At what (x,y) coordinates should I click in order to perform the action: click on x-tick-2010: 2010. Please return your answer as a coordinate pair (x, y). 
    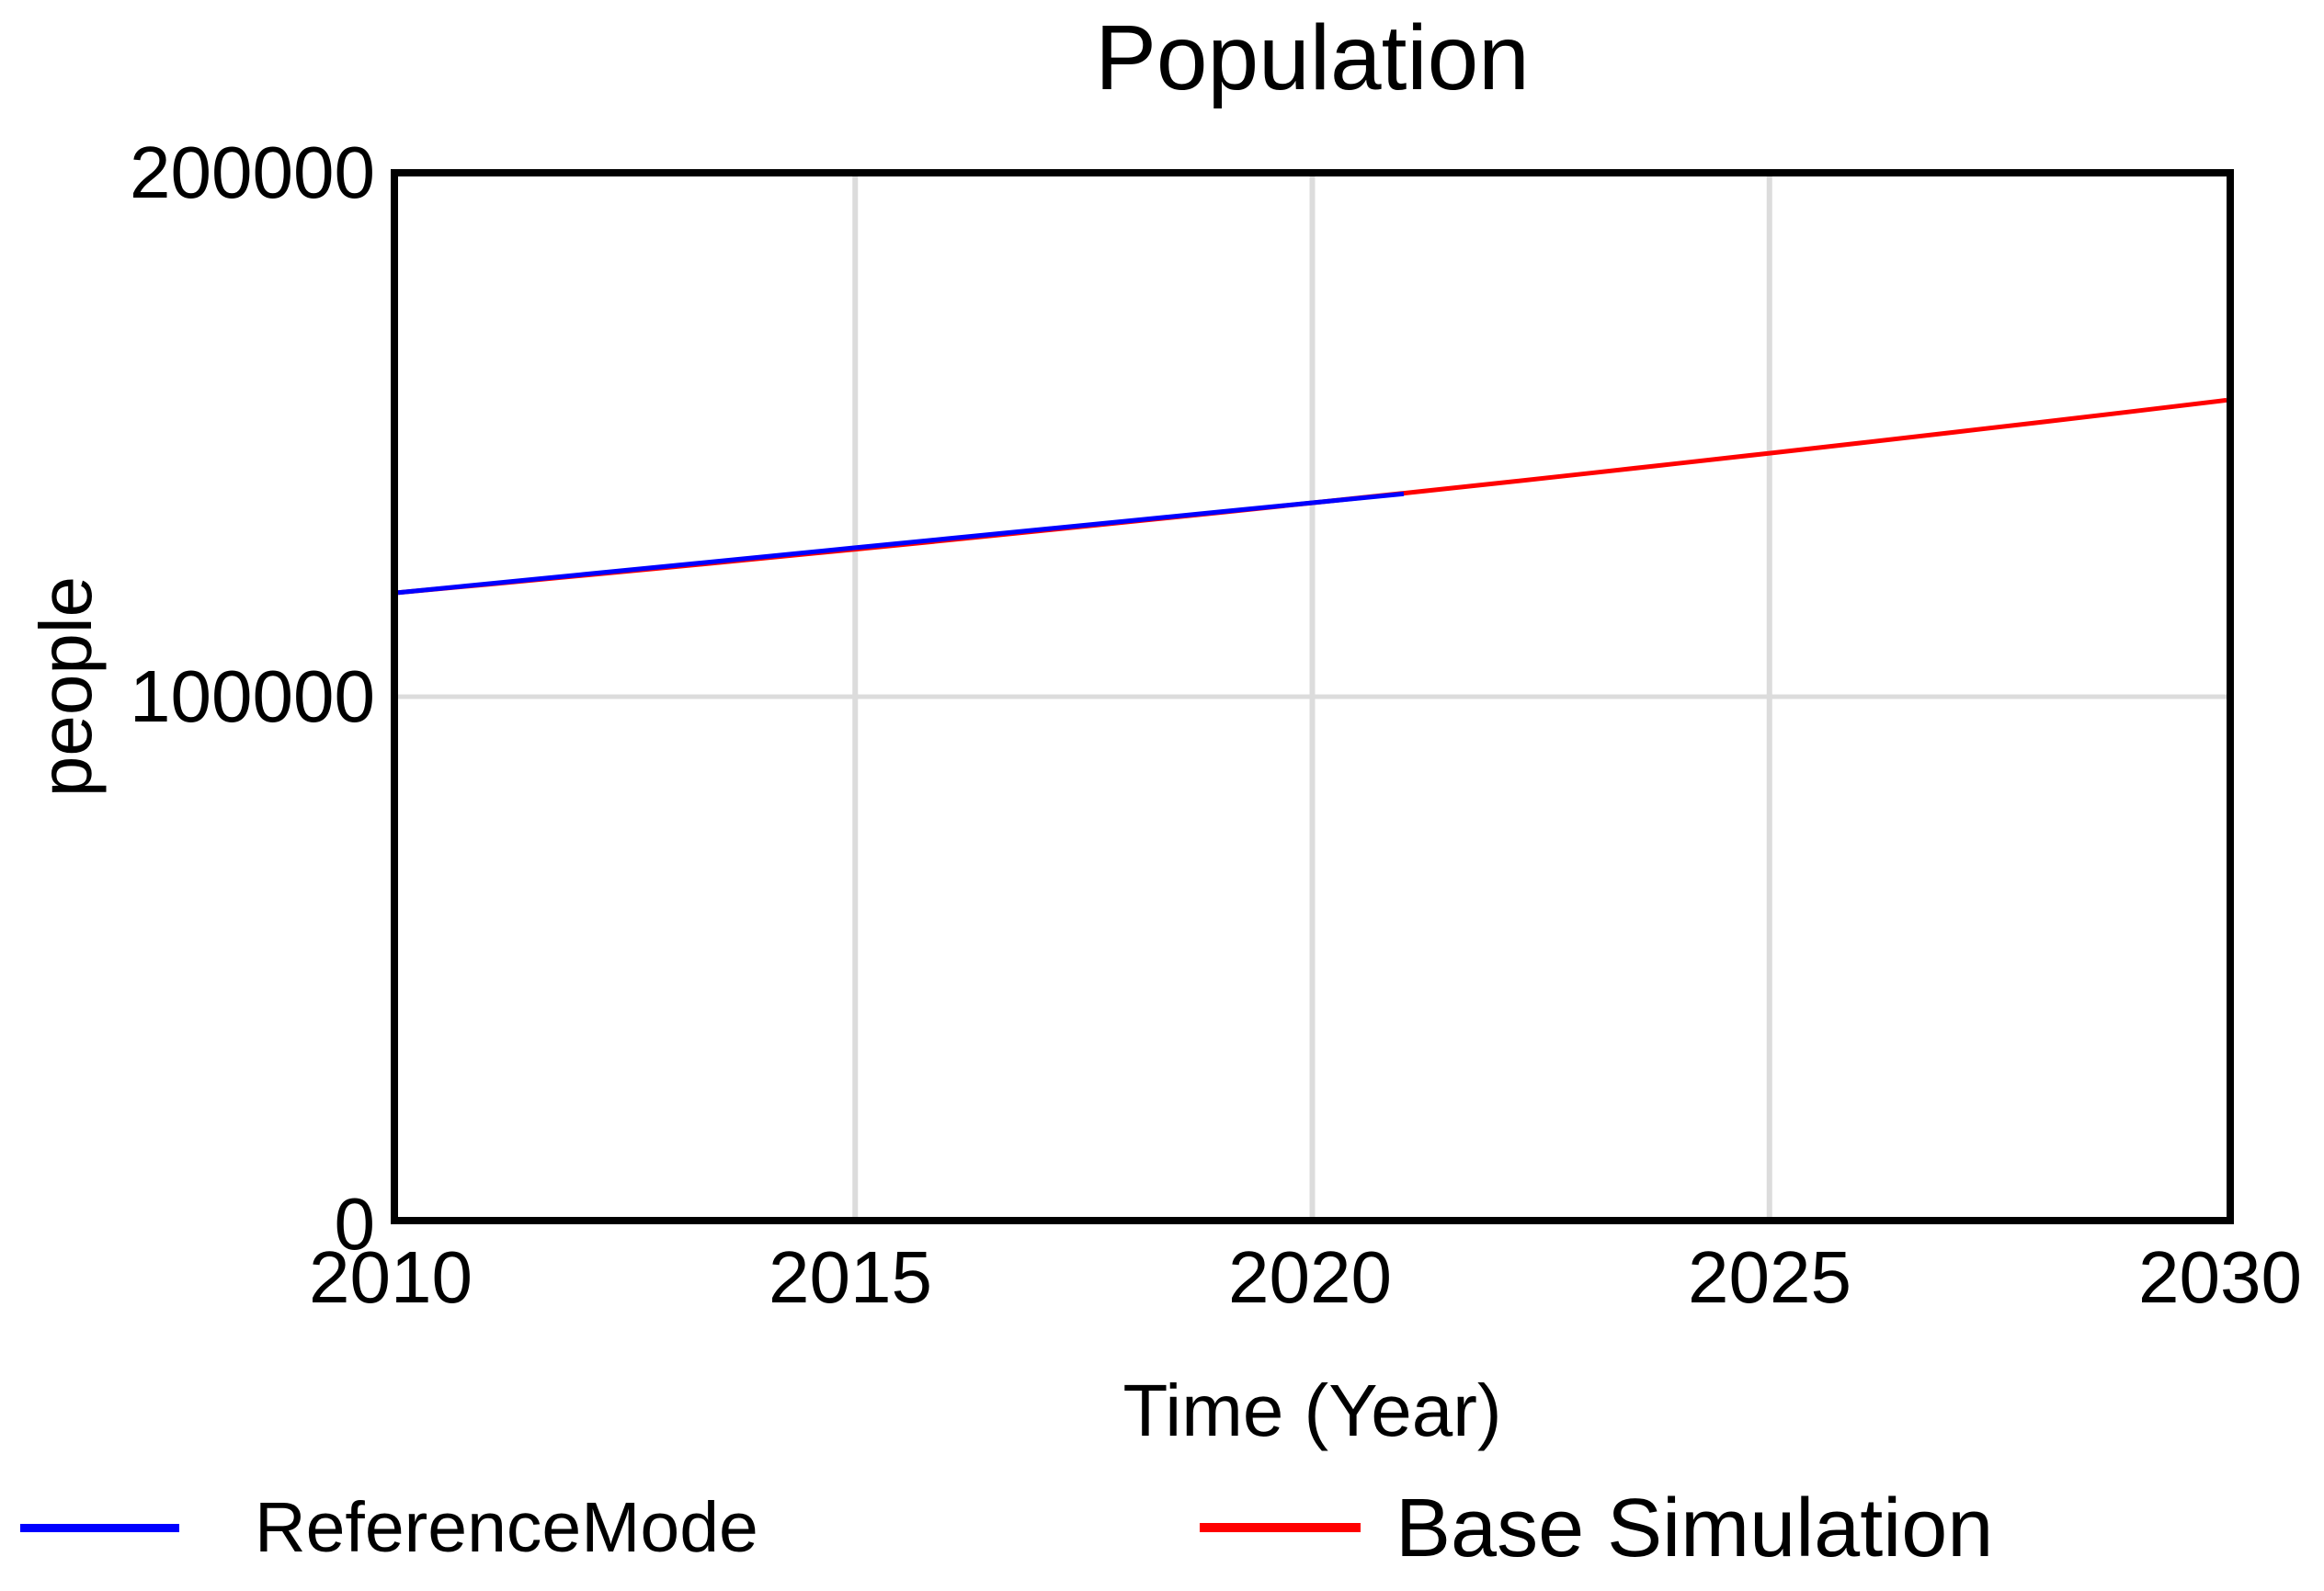
    Looking at the image, I should click on (391, 1277).